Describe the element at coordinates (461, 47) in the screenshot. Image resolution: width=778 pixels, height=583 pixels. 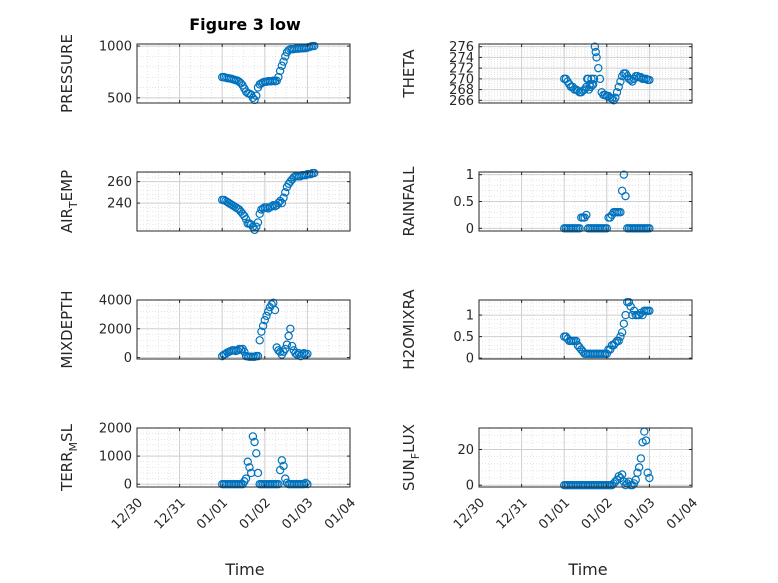
I see `y-tick-label: 276` at that location.